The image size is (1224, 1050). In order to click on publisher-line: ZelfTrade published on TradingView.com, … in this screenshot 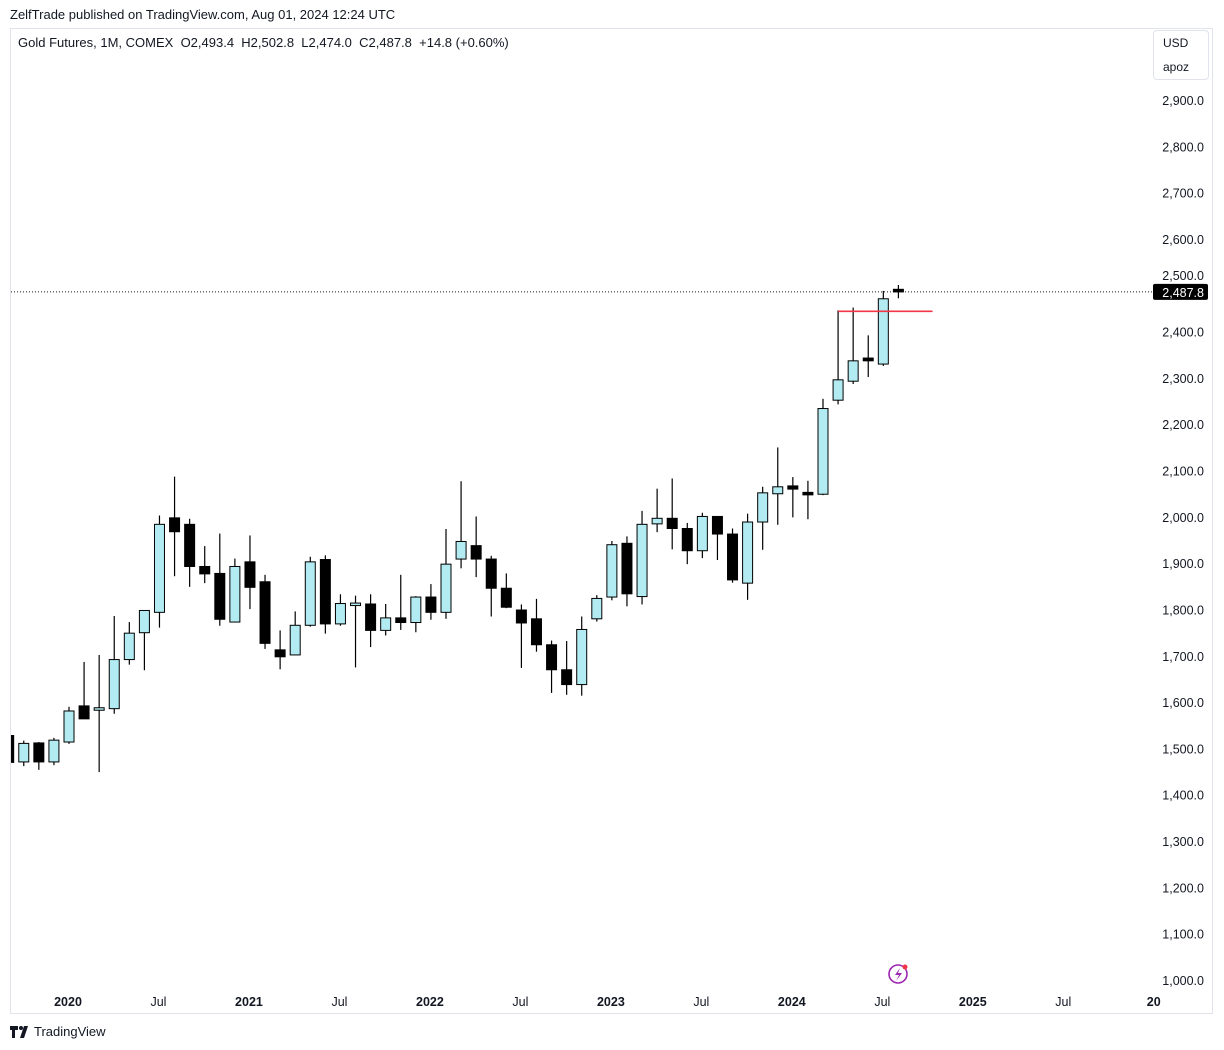, I will do `click(203, 14)`.